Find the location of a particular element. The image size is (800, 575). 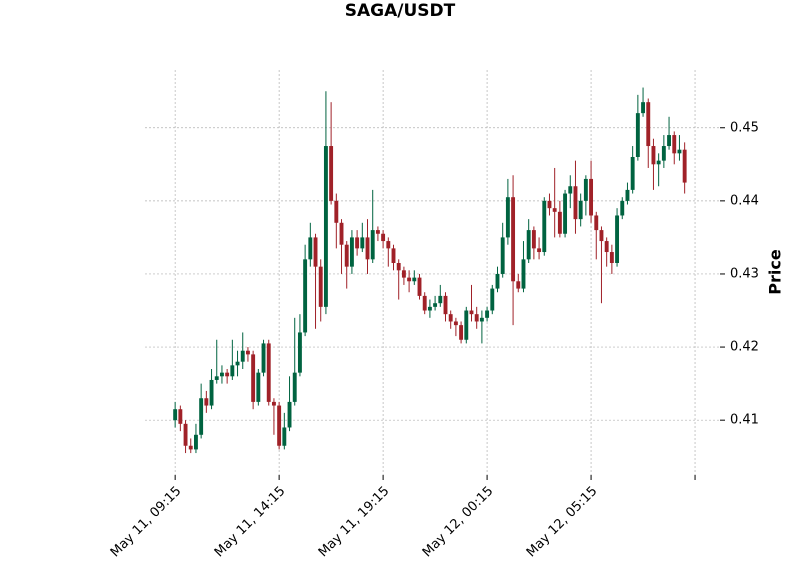

x-tick-label: May 11, 09:15 is located at coordinates (146, 522).